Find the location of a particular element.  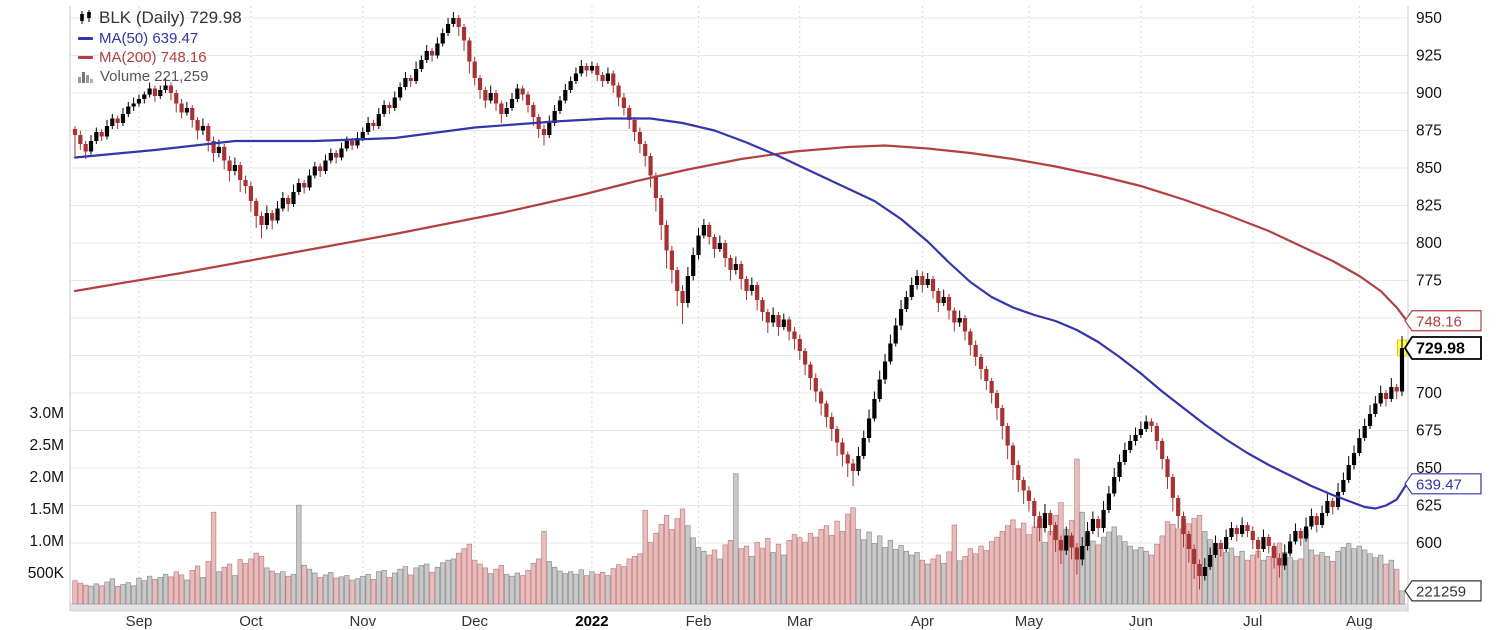

price-flags: 748.16 729.98 639.47 221259 is located at coordinates (1442, 456).